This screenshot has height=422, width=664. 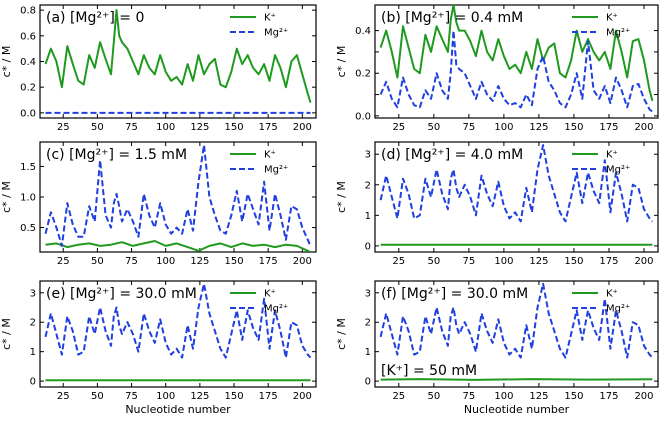 I want to click on panel-title: (b) [Mg²⁺] = 0.4 mM, so click(x=452, y=18).